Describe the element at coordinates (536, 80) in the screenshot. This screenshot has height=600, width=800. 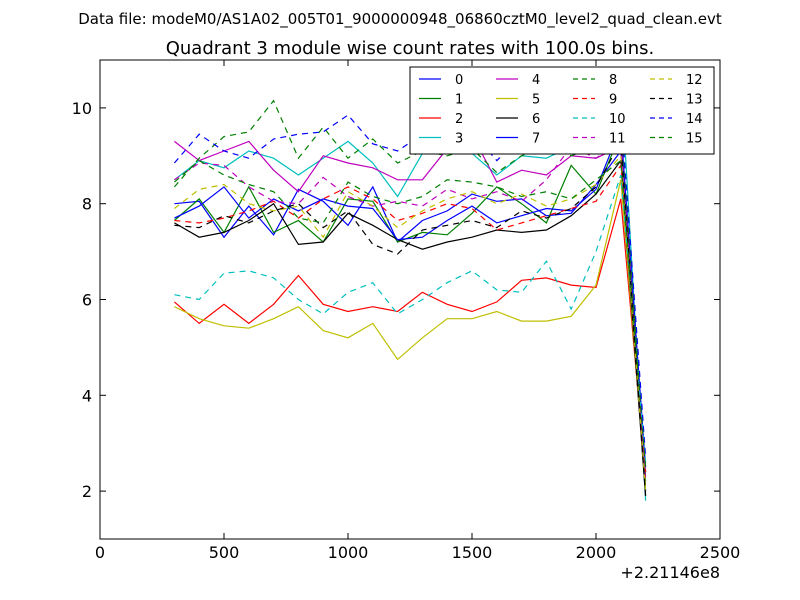
I see `legend-label-4: 4` at that location.